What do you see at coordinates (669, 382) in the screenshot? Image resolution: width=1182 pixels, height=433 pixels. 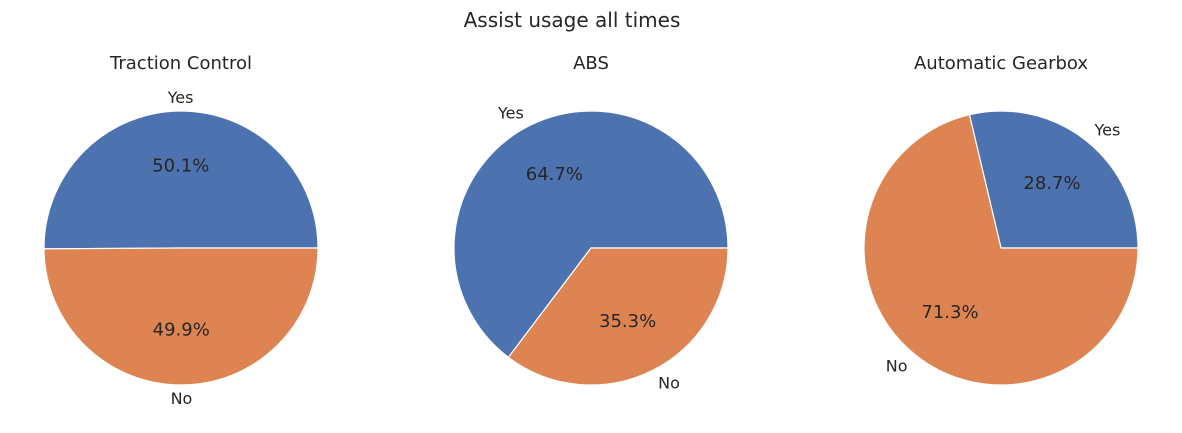 I see `slice-label-abs-no: No` at bounding box center [669, 382].